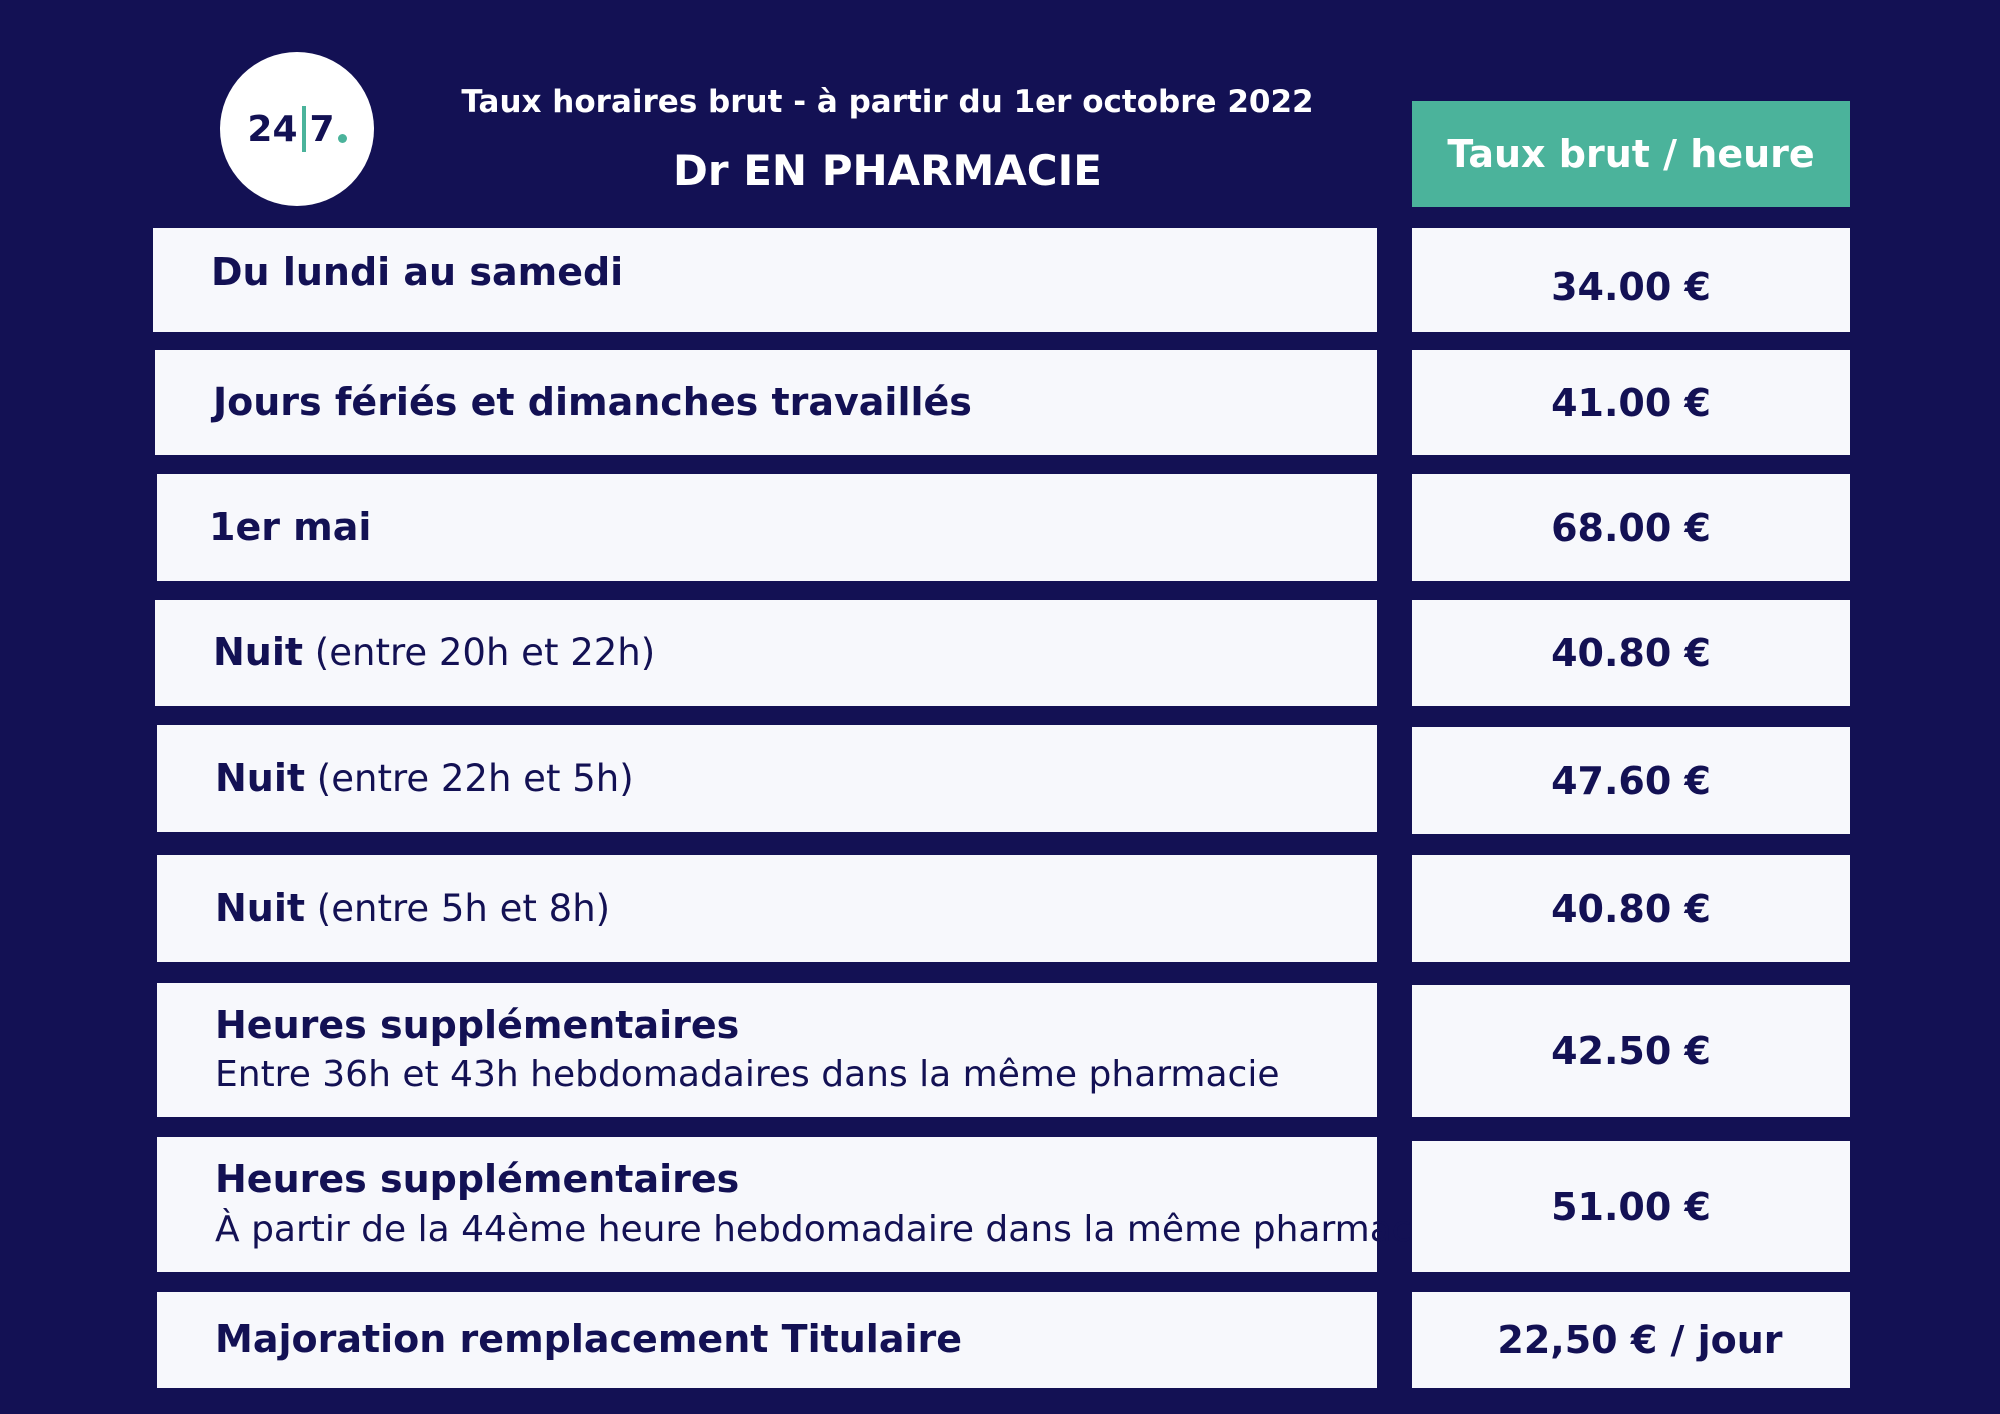 This screenshot has height=1414, width=2000. Describe the element at coordinates (1631, 154) in the screenshot. I see `rate-column-header: Taux brut / heure` at that location.